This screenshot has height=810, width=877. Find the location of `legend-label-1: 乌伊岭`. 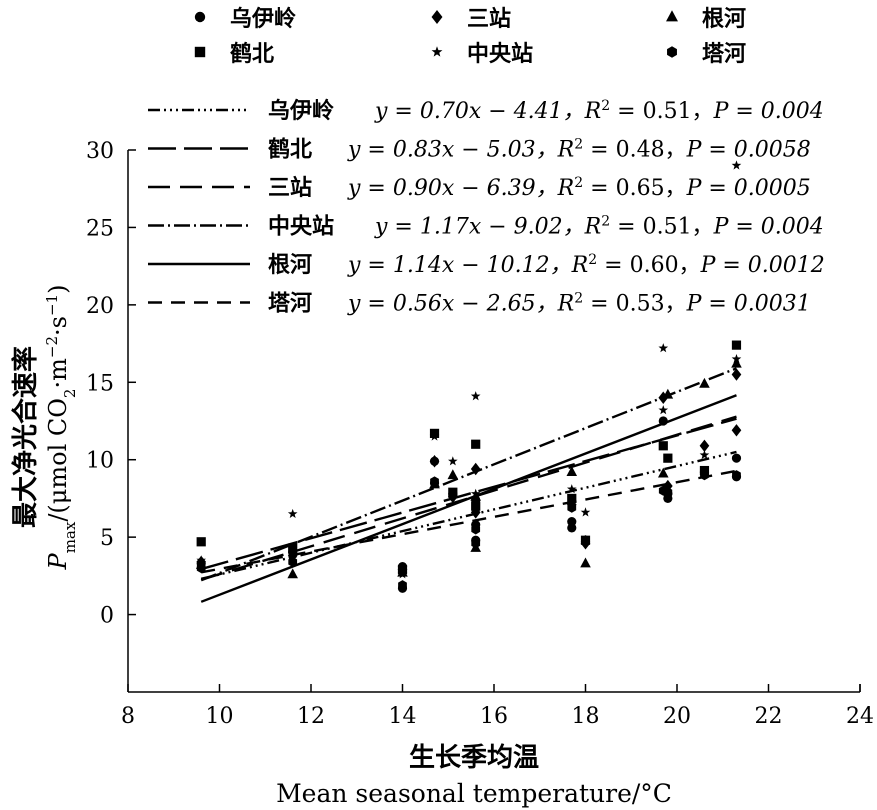

legend-label-1: 乌伊岭 is located at coordinates (263, 19).